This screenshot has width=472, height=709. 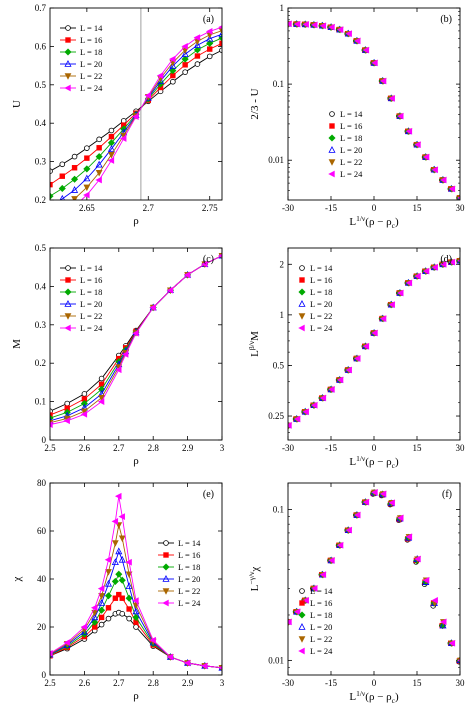 I want to click on legend-label: L = 24, so click(x=91, y=88).